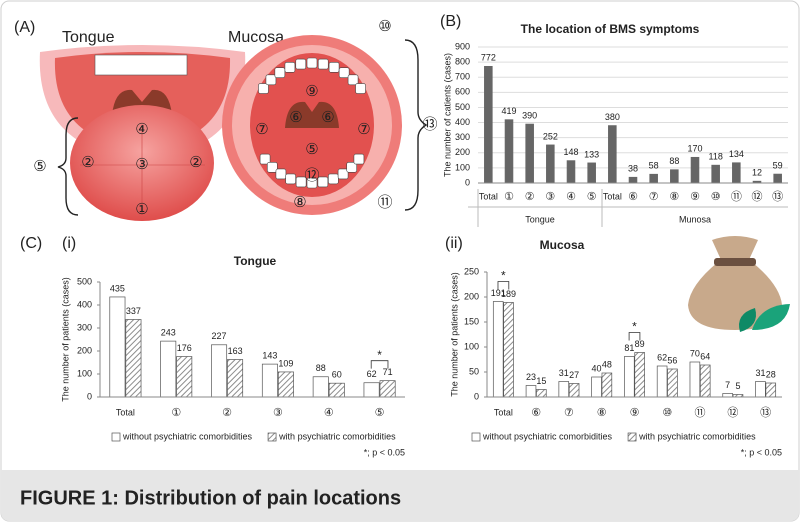 The image size is (800, 522). I want to click on value-label: 163, so click(235, 351).